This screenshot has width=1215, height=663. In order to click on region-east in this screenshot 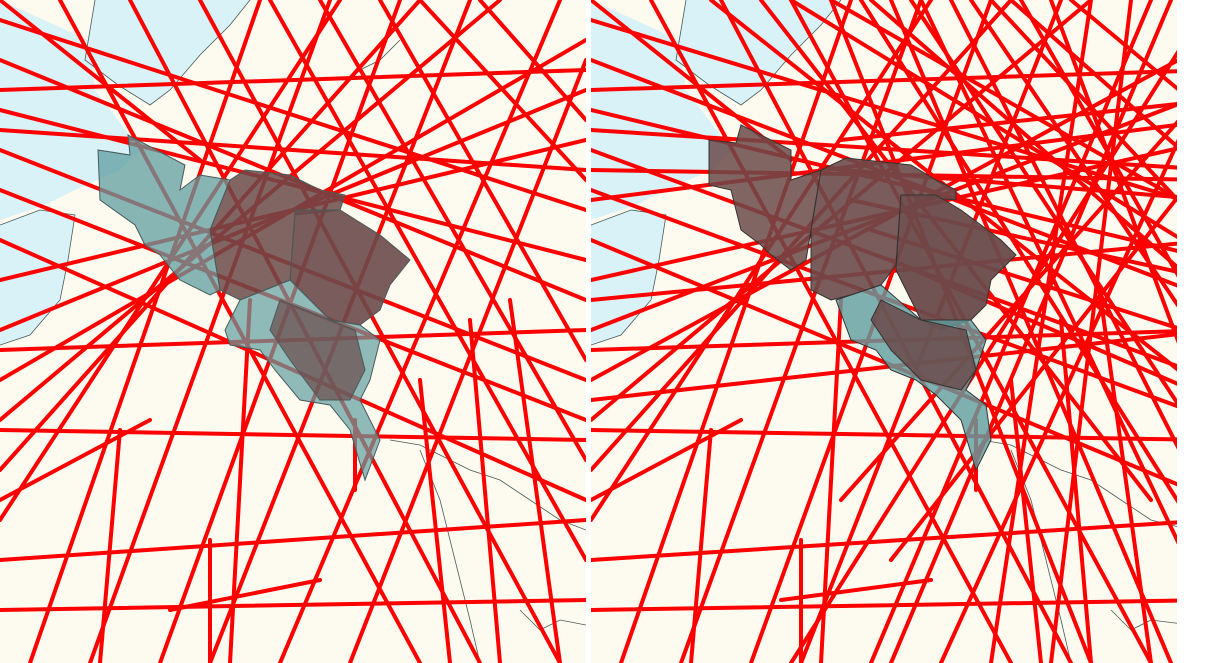, I will do `click(956, 262)`.